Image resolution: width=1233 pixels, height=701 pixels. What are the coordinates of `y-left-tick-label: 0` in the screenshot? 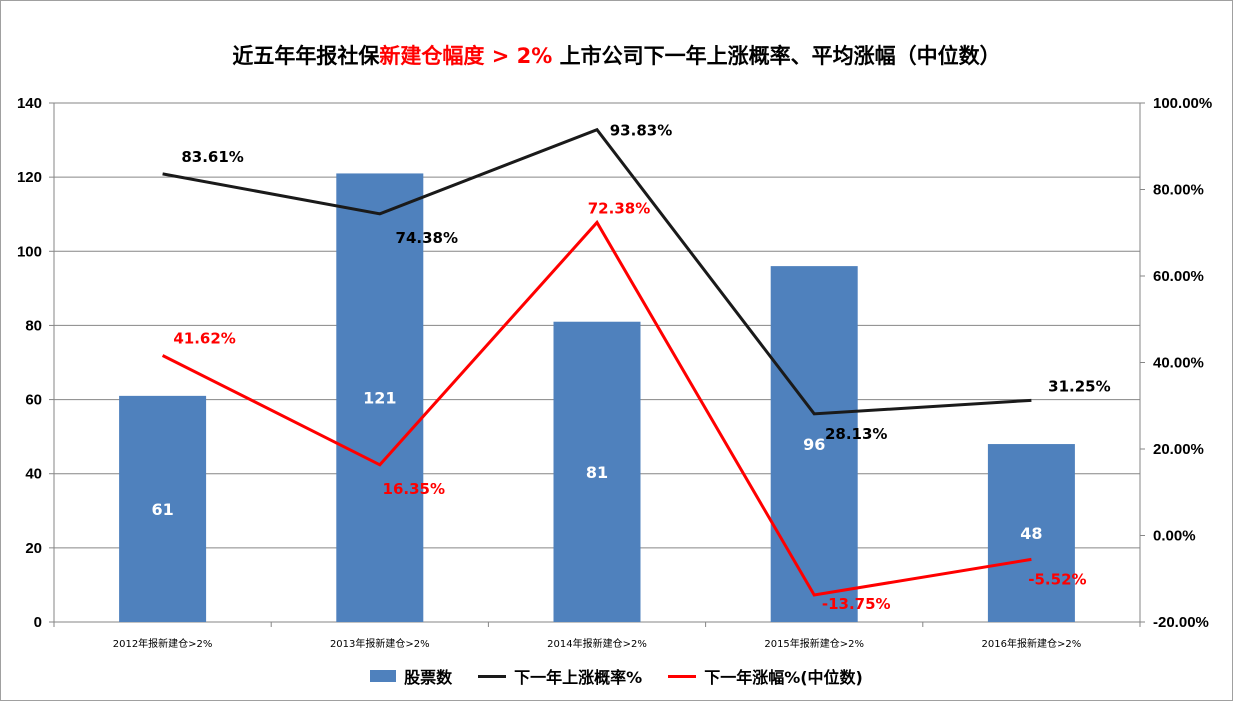 It's located at (38, 622).